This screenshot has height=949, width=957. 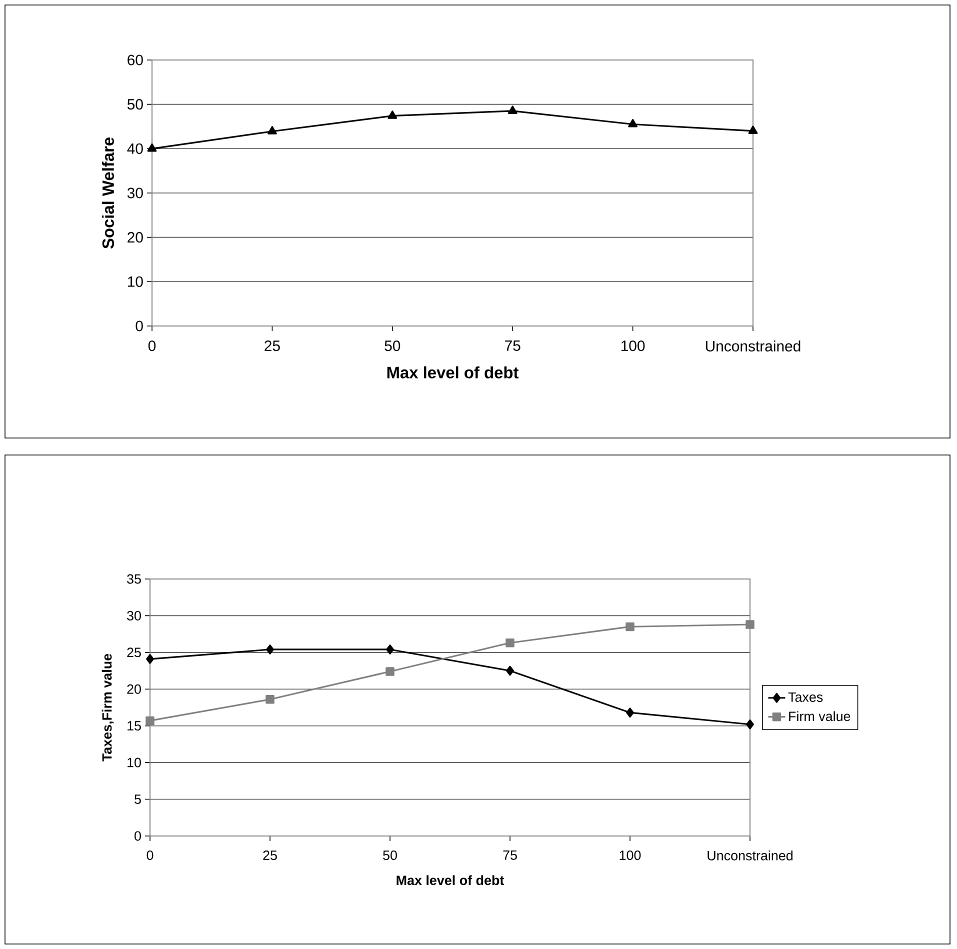 I want to click on y-tick-label: 15, so click(x=134, y=726).